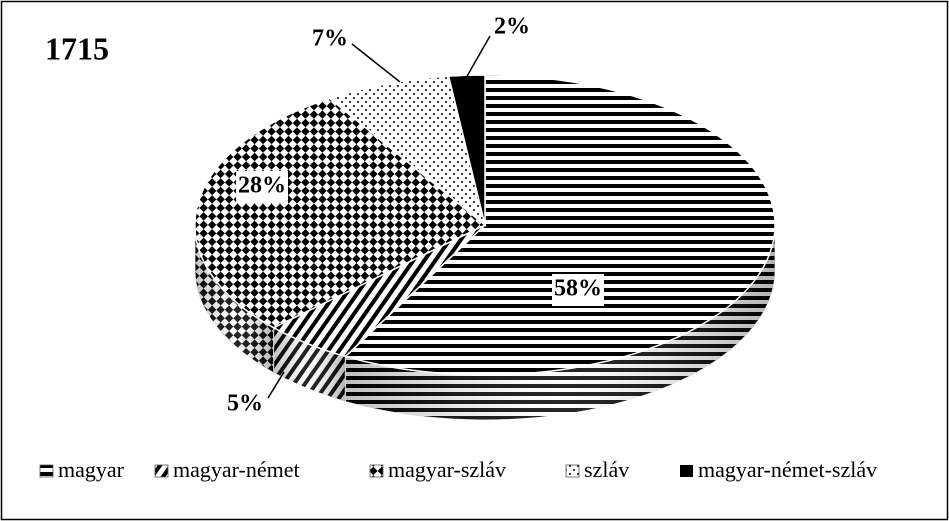 Image resolution: width=949 pixels, height=521 pixels. What do you see at coordinates (91, 469) in the screenshot?
I see `legend-label: magyar` at bounding box center [91, 469].